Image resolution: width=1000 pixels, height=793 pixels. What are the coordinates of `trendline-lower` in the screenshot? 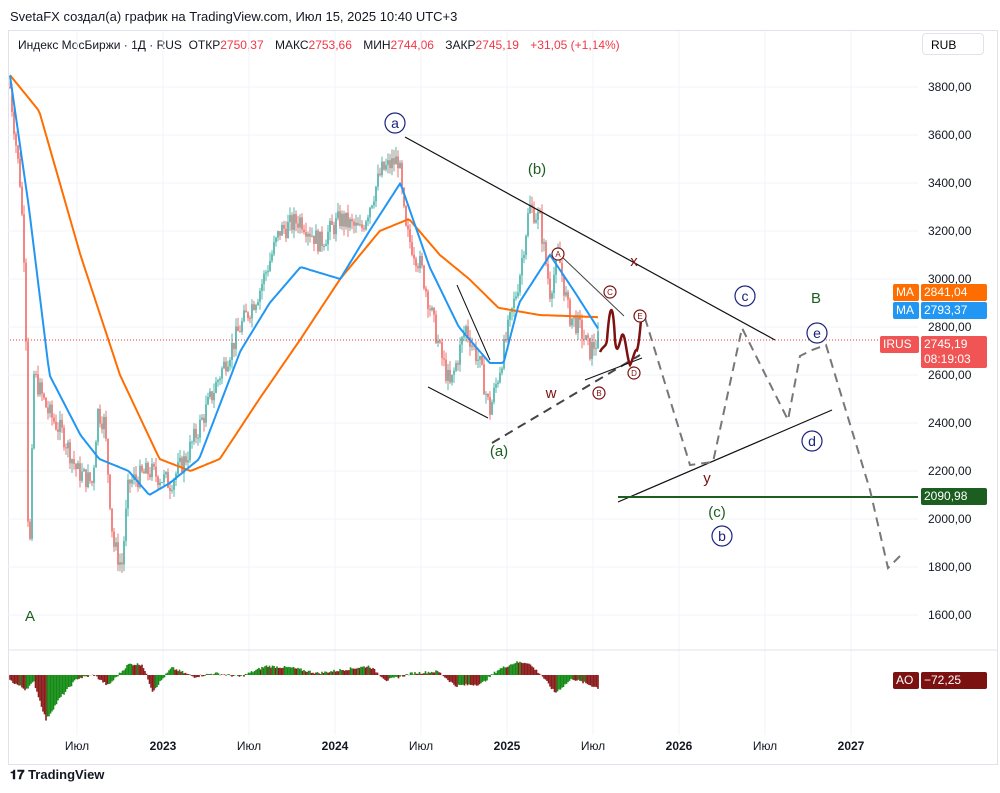 It's located at (725, 456).